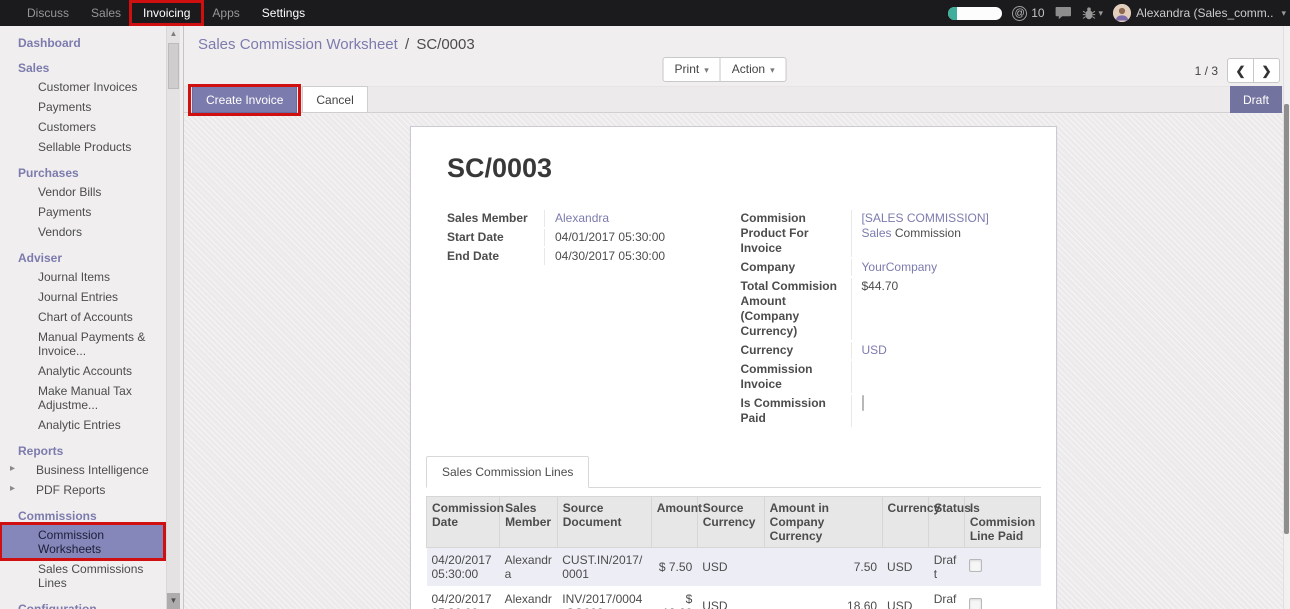  I want to click on sidebar-section-adviser: Adviser, so click(40, 258).